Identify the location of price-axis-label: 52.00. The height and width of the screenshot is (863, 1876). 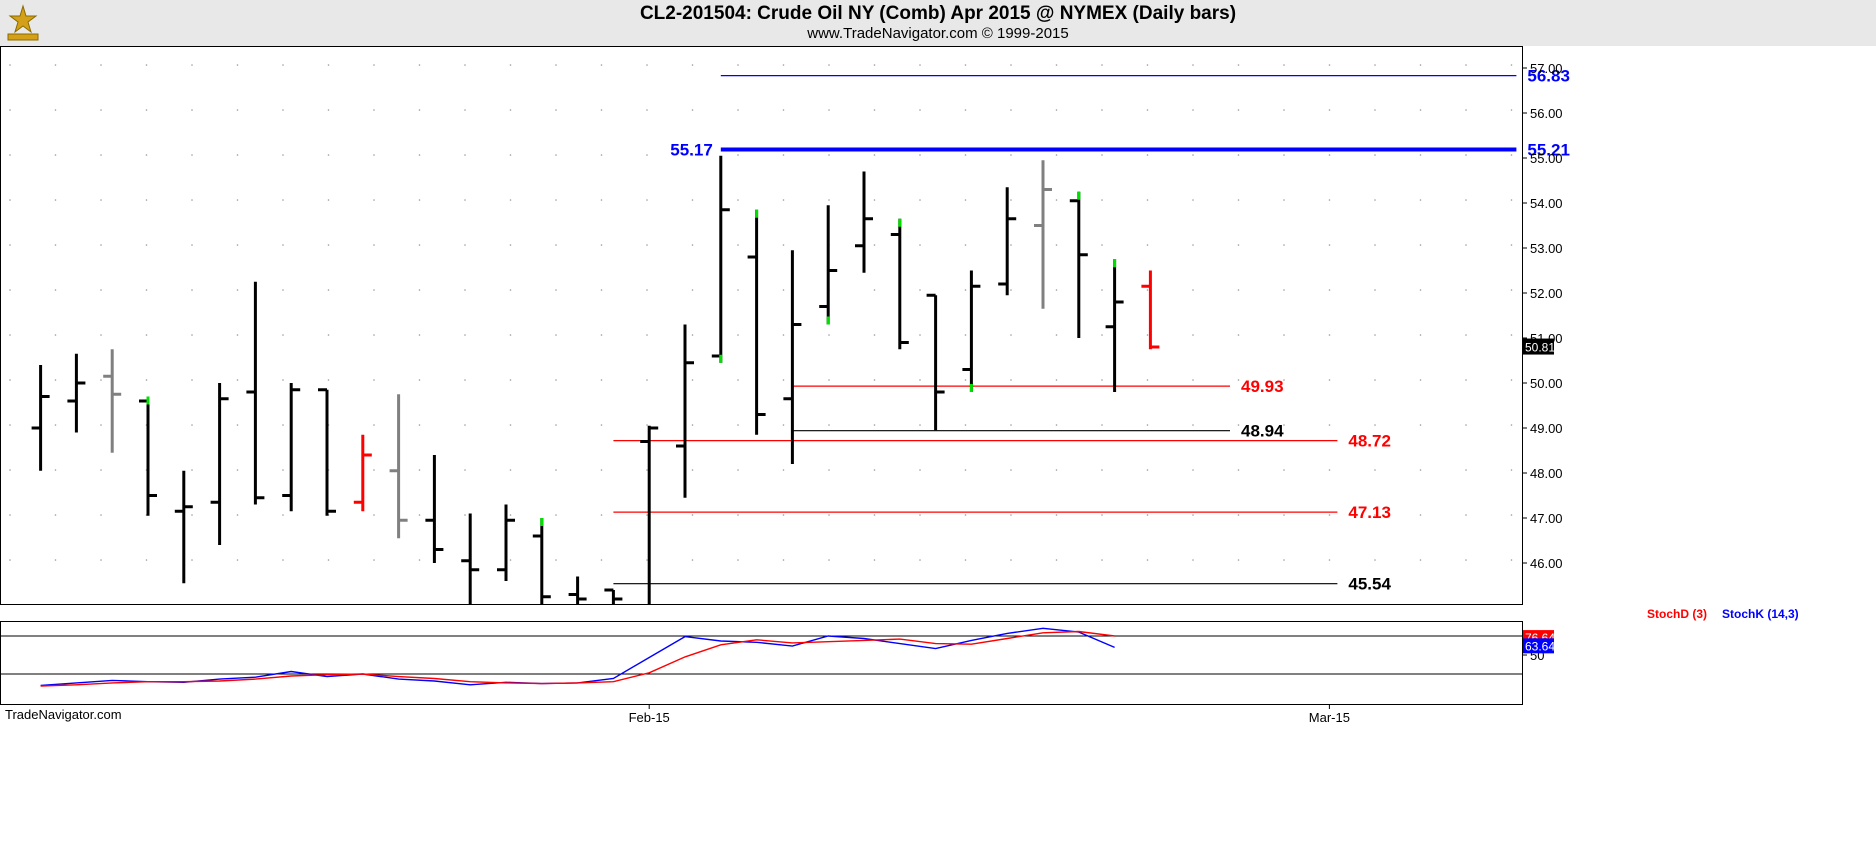
(1546, 293).